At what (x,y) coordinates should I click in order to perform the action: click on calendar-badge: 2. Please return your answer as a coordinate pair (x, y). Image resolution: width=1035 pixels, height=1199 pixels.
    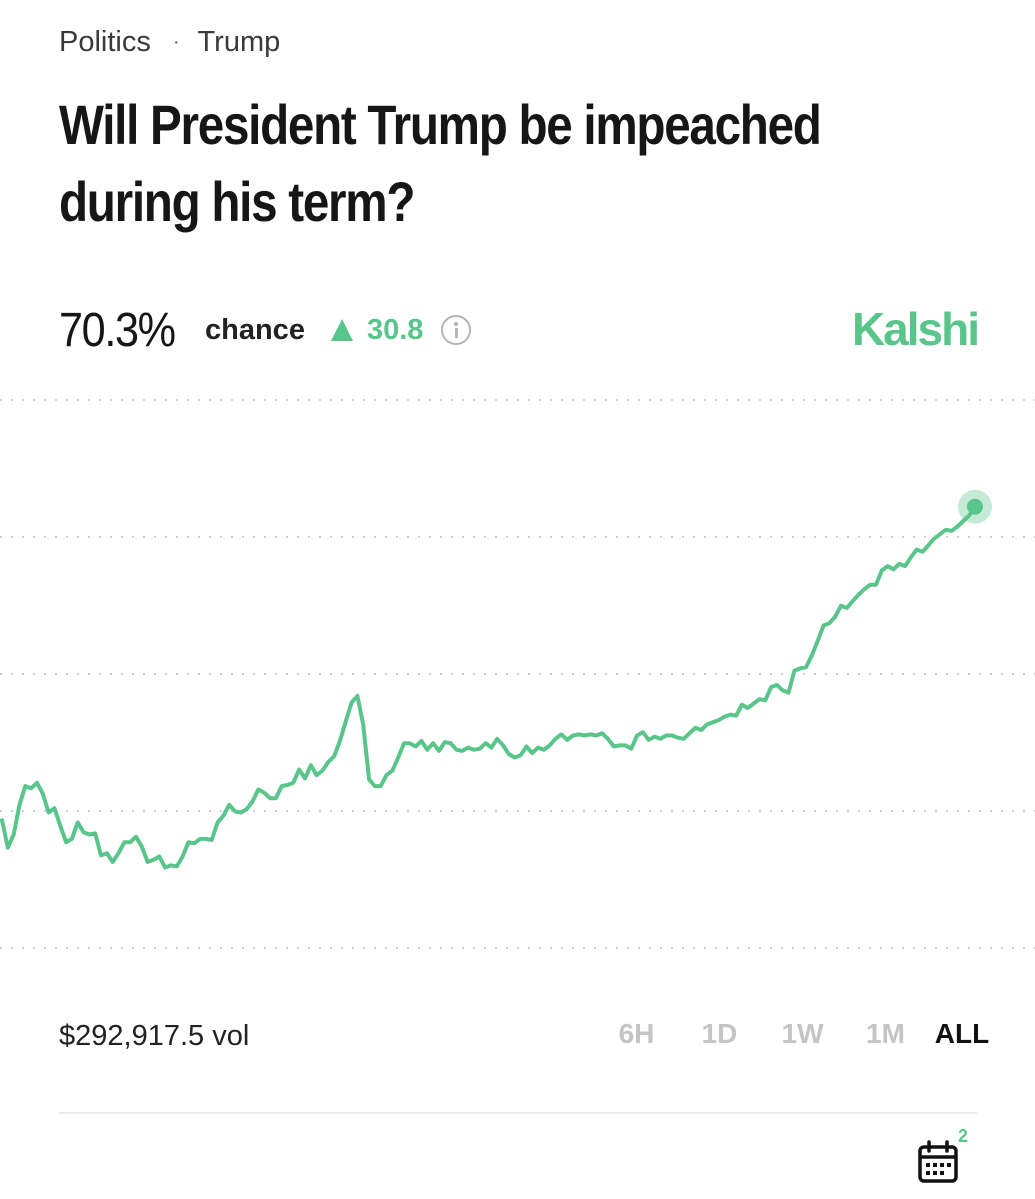
    Looking at the image, I should click on (963, 1136).